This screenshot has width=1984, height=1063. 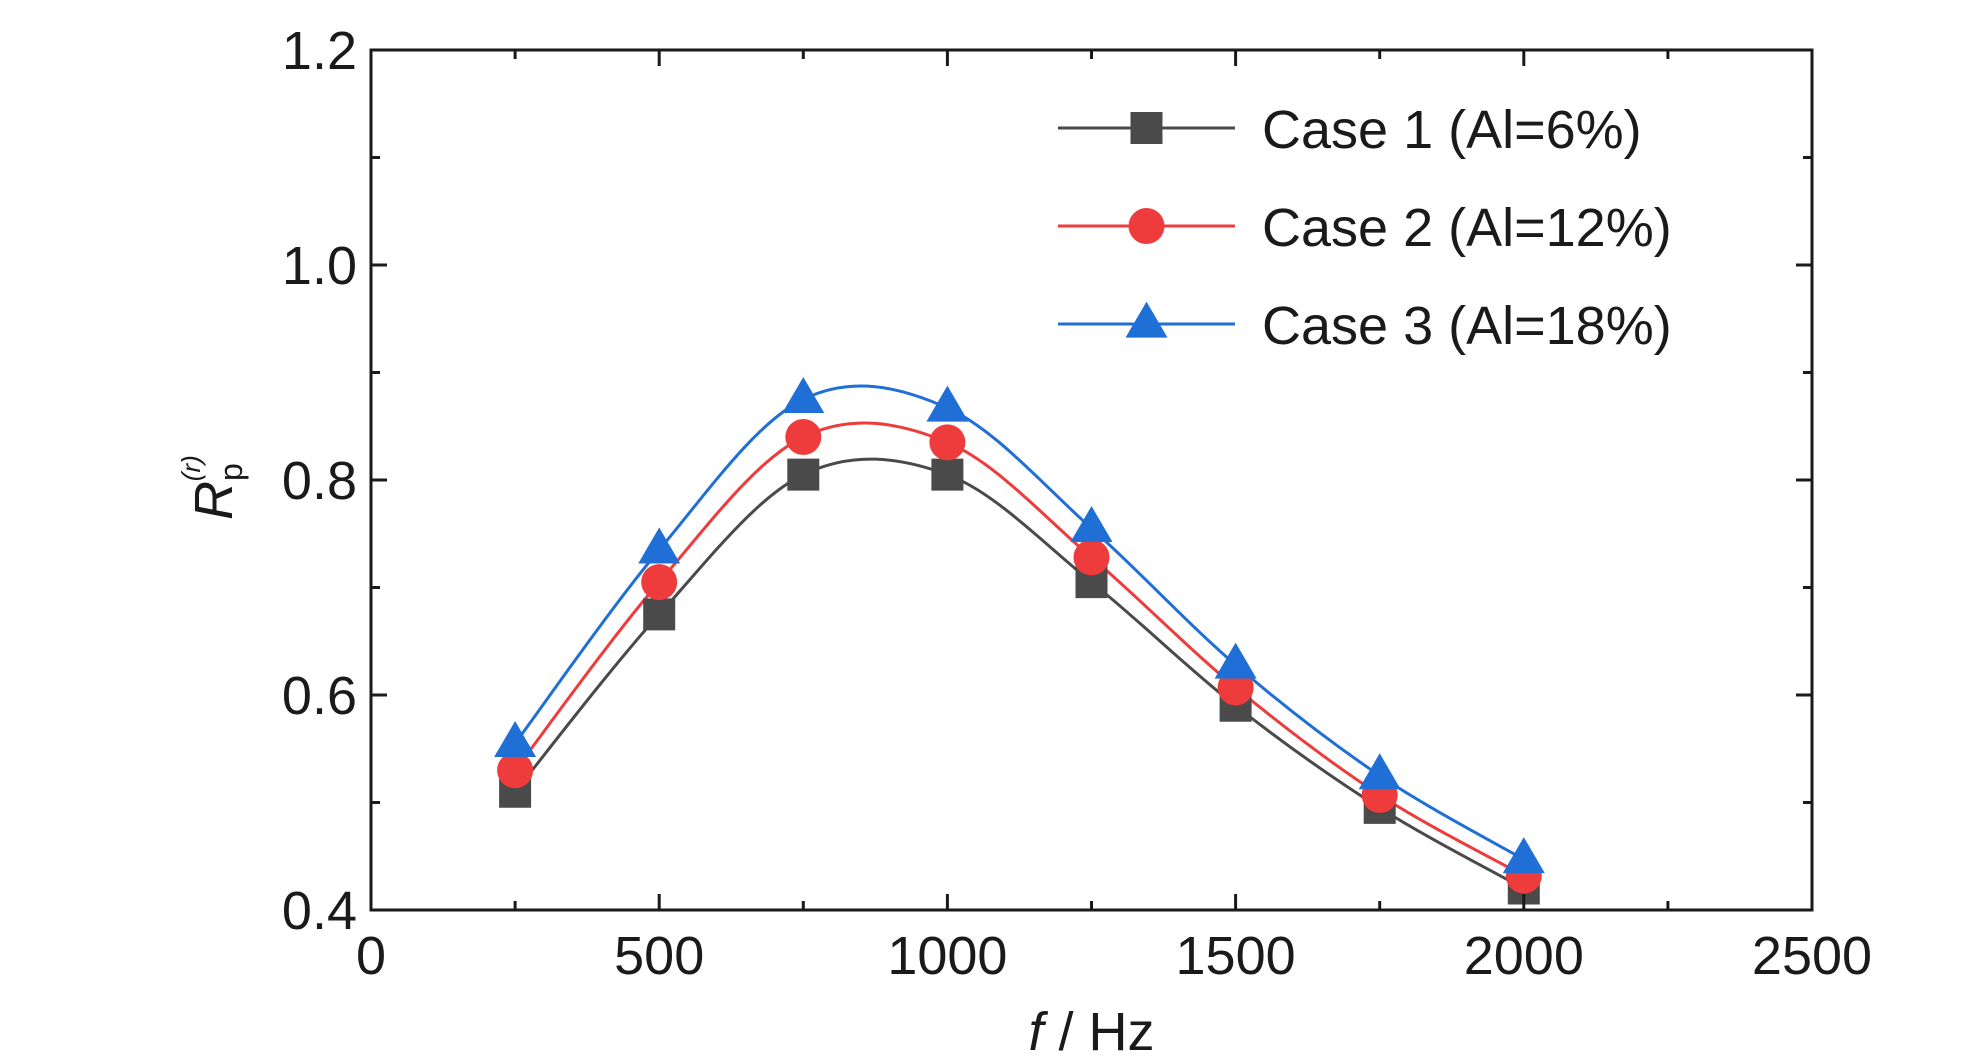 I want to click on y-tick-label: 0.4, so click(x=319, y=911).